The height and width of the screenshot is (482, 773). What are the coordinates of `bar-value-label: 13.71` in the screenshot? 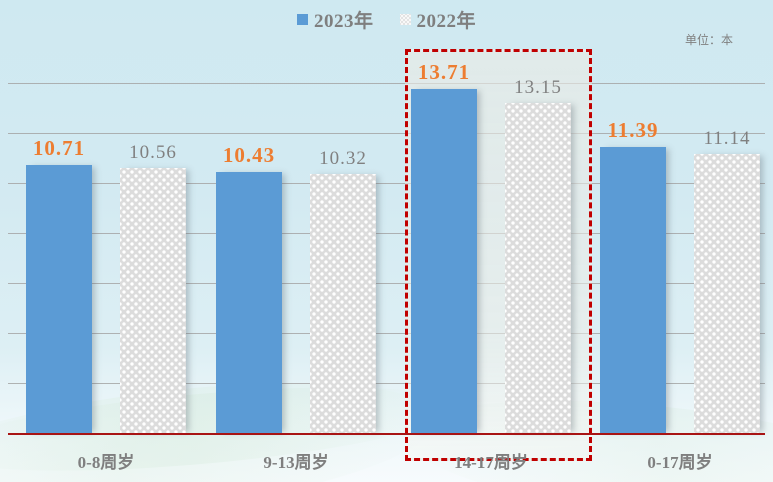 It's located at (444, 72).